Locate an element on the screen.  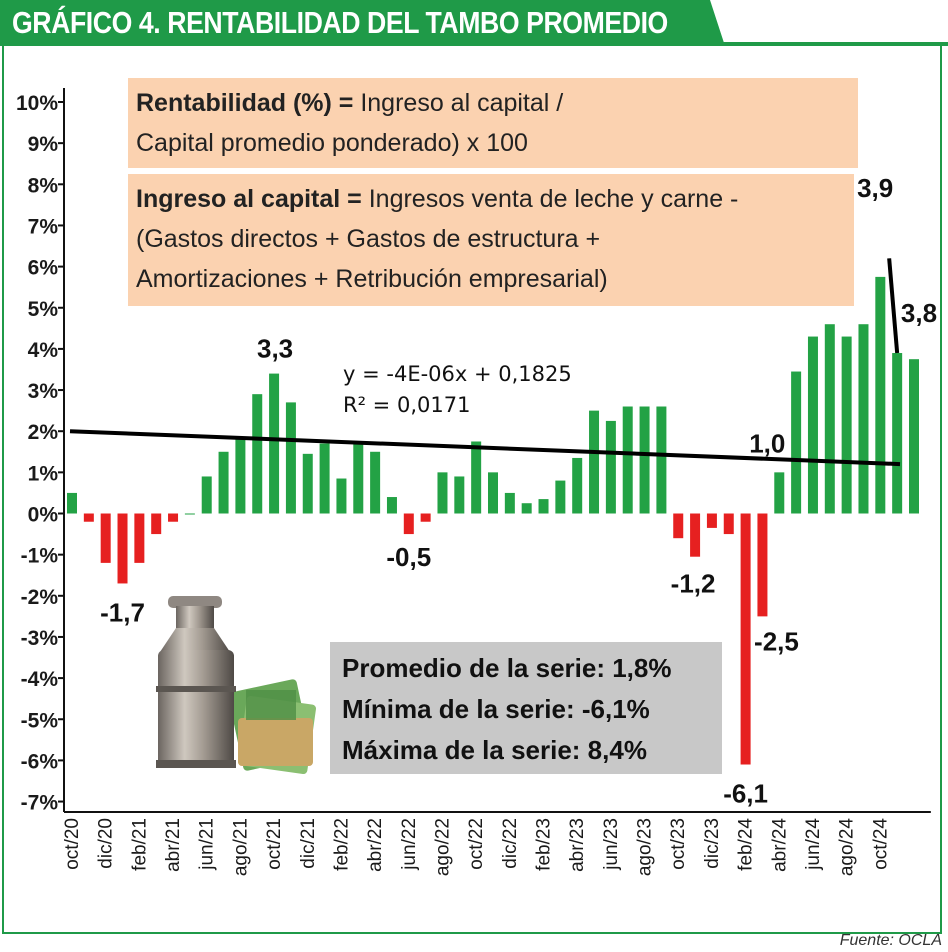
formula-1-text1: Ingreso al capital / is located at coordinates (458, 103).